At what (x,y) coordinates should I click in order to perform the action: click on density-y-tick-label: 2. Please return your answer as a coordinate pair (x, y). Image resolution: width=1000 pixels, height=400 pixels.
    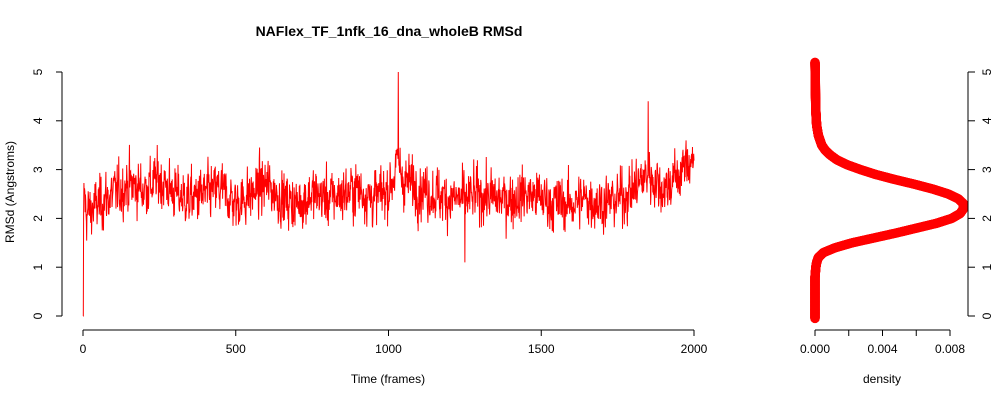
    Looking at the image, I should click on (987, 218).